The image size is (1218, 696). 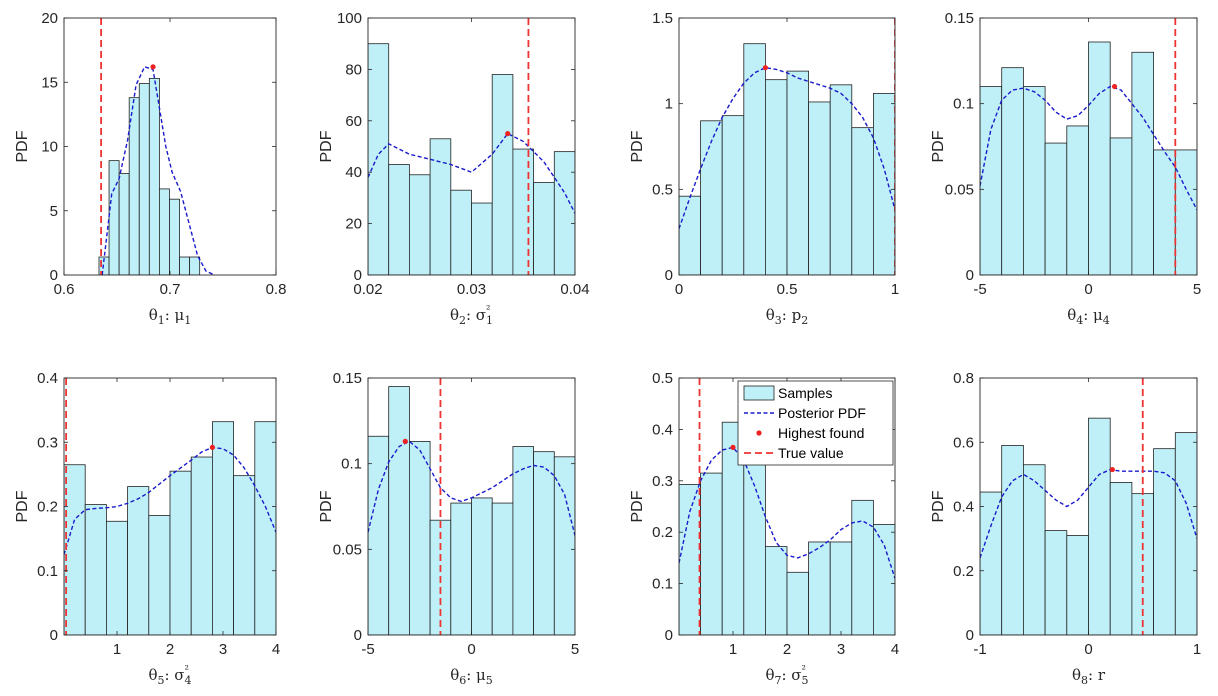 What do you see at coordinates (979, 649) in the screenshot?
I see `x-tick-label: -1` at bounding box center [979, 649].